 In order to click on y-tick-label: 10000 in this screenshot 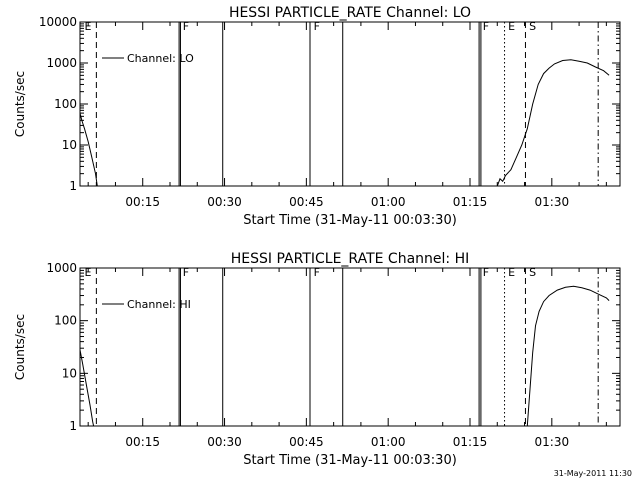, I will do `click(58, 22)`.